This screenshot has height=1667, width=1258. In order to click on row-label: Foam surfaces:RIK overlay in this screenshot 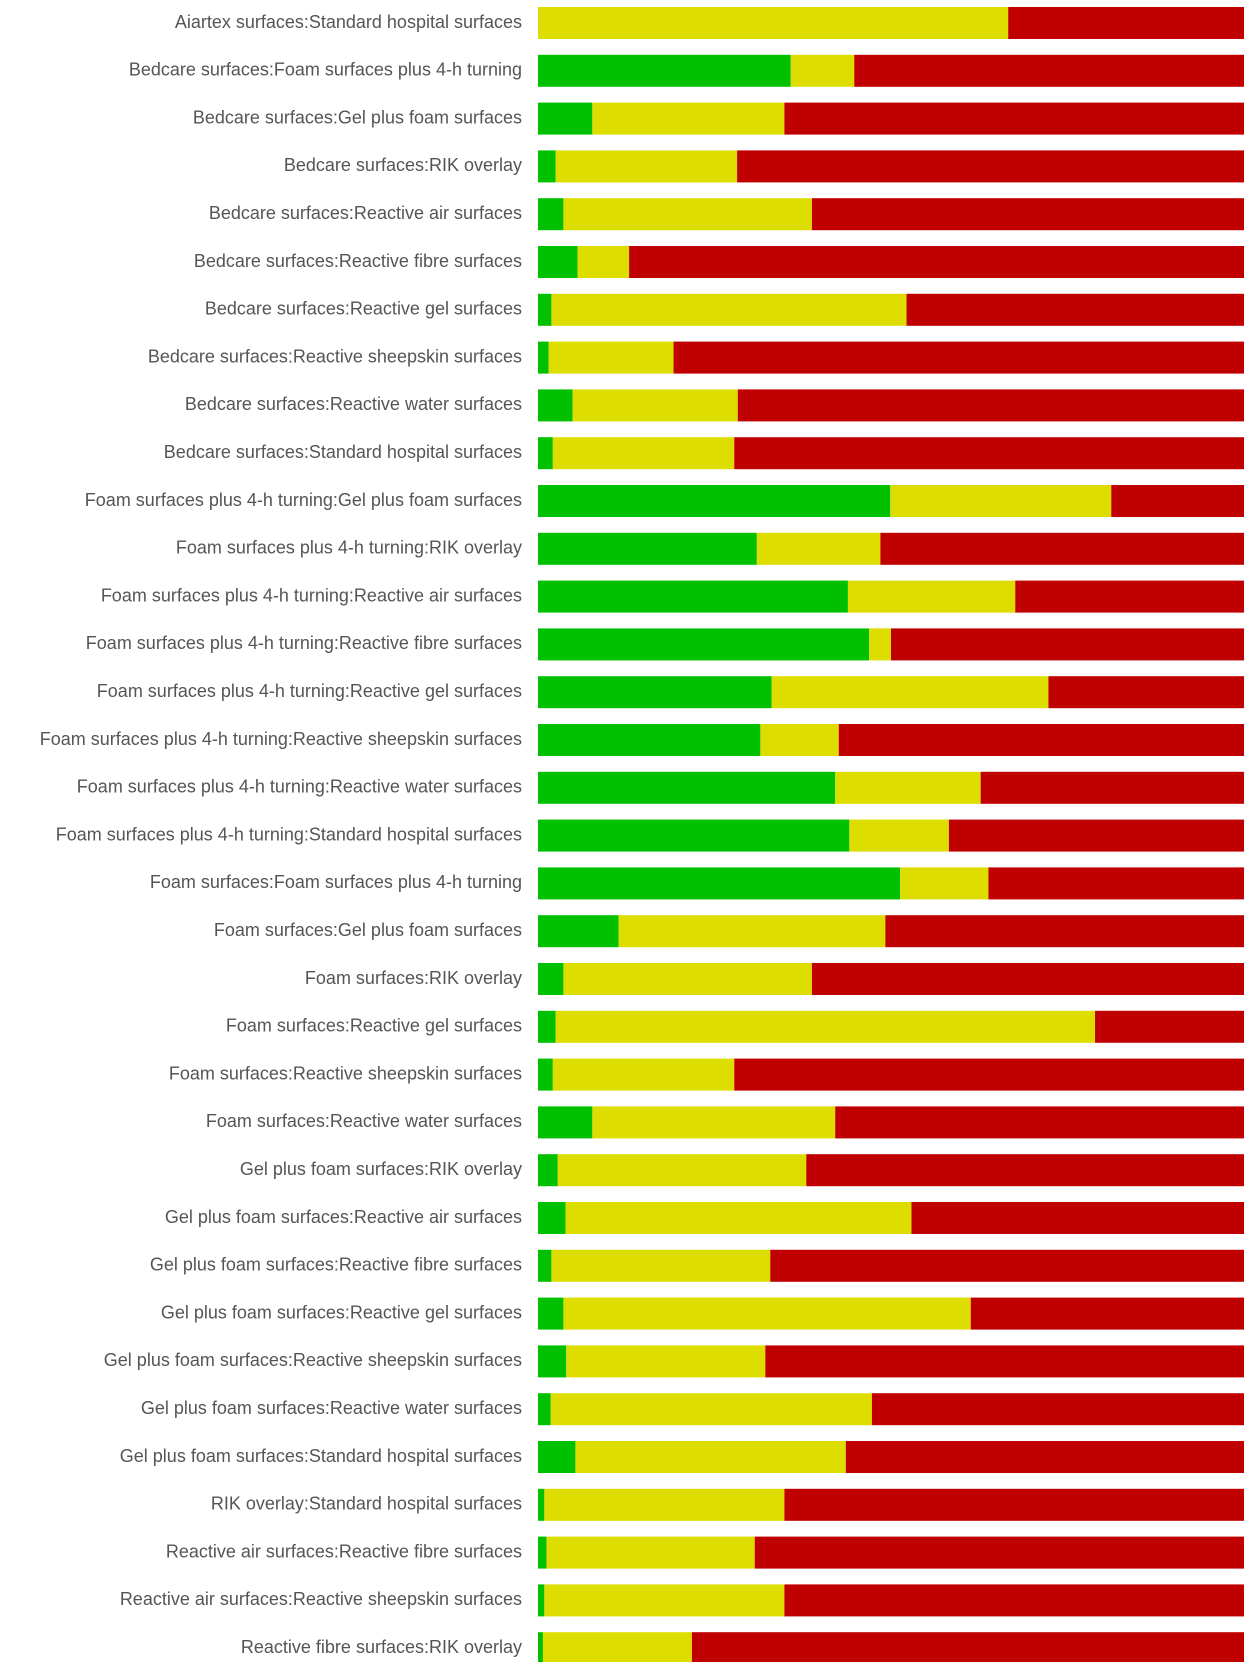, I will do `click(413, 978)`.